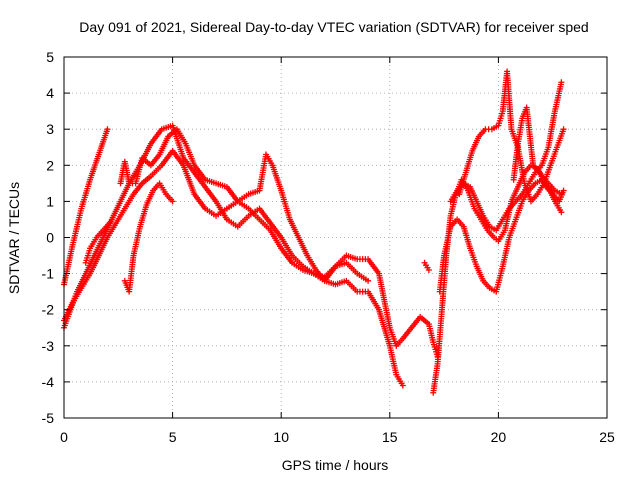  I want to click on x-tick-label: 0, so click(64, 437).